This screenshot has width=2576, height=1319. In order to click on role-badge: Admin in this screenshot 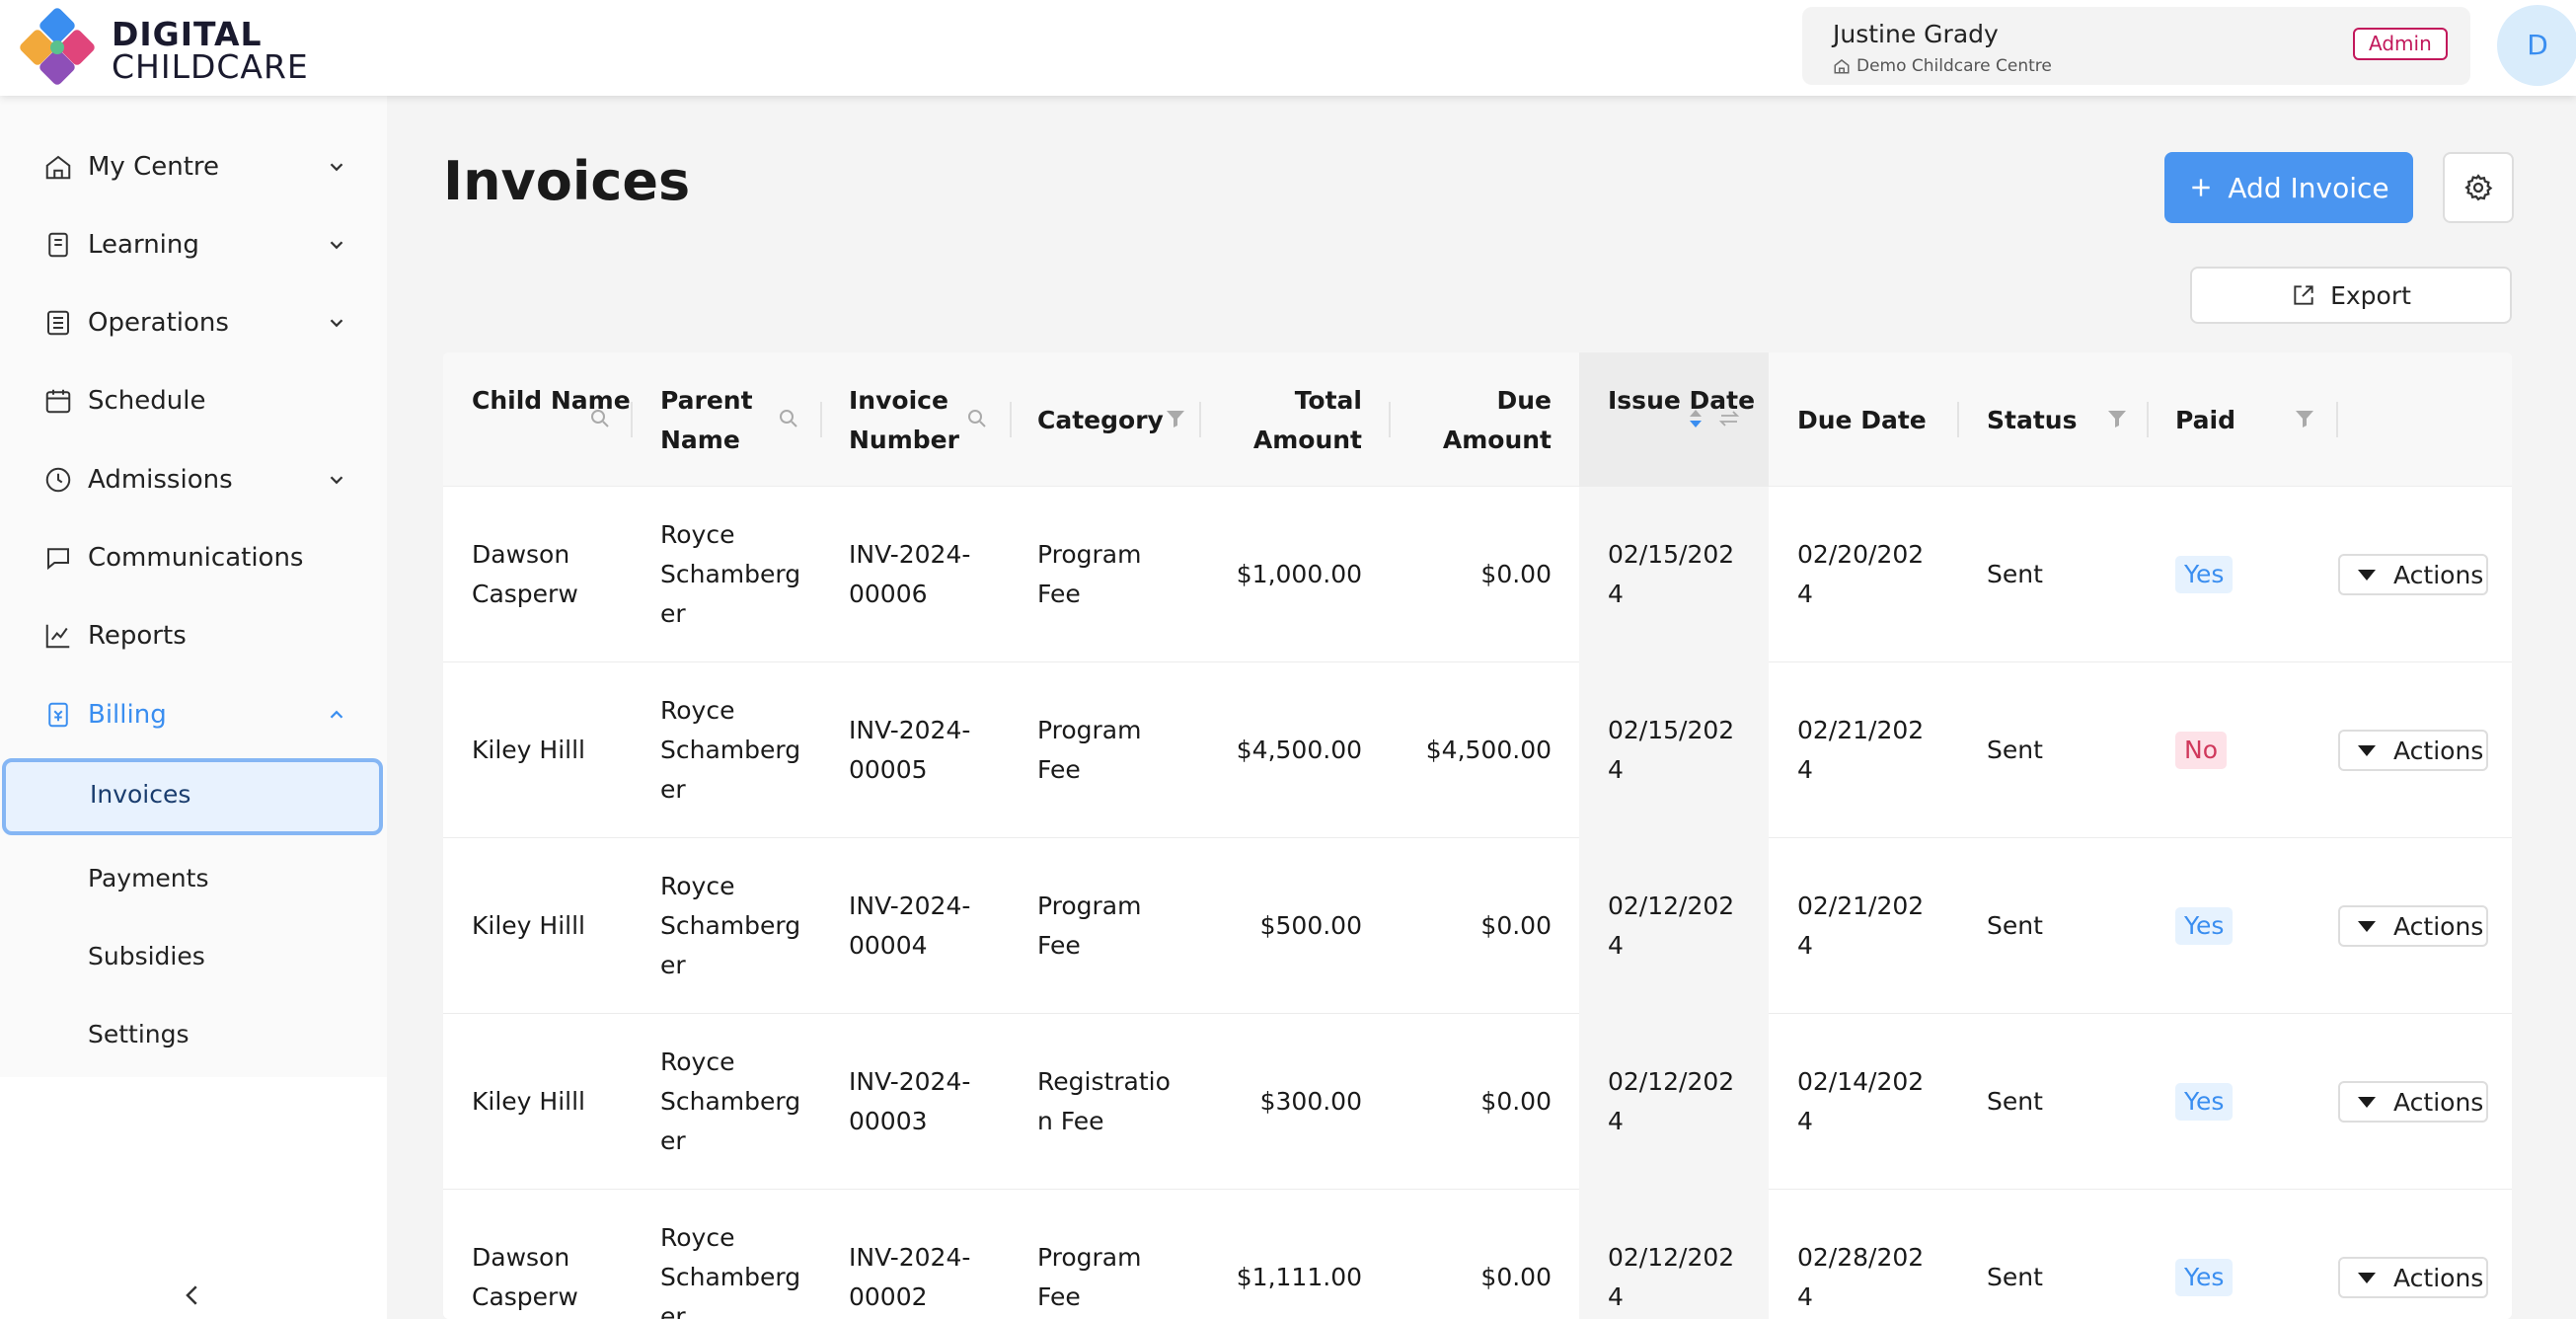, I will do `click(2400, 44)`.